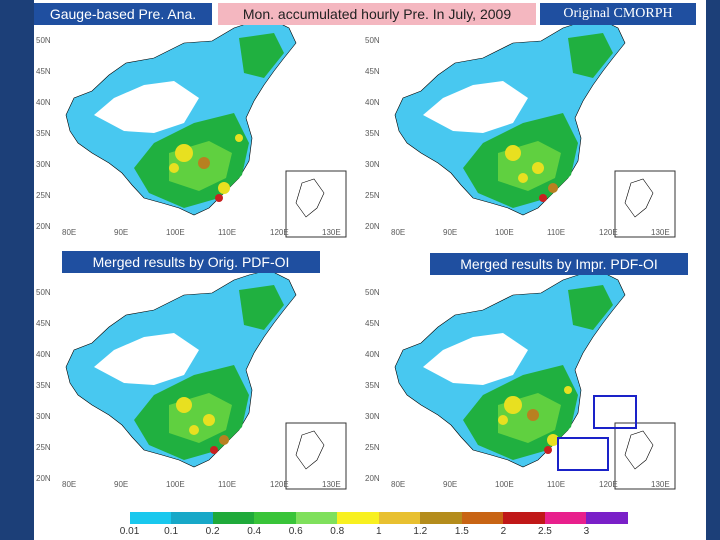  I want to click on highlight-box-south, so click(583, 454).